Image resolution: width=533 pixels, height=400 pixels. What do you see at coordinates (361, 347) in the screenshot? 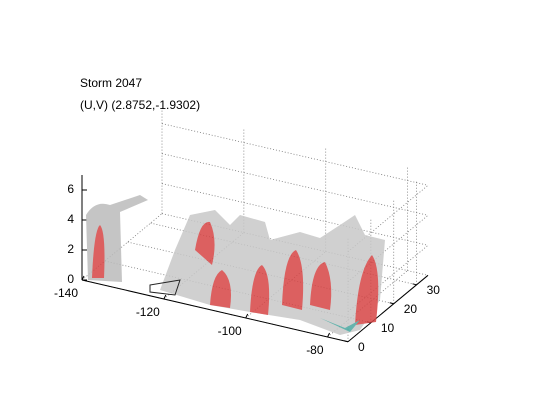
I see `y-tick-label: 0` at bounding box center [361, 347].